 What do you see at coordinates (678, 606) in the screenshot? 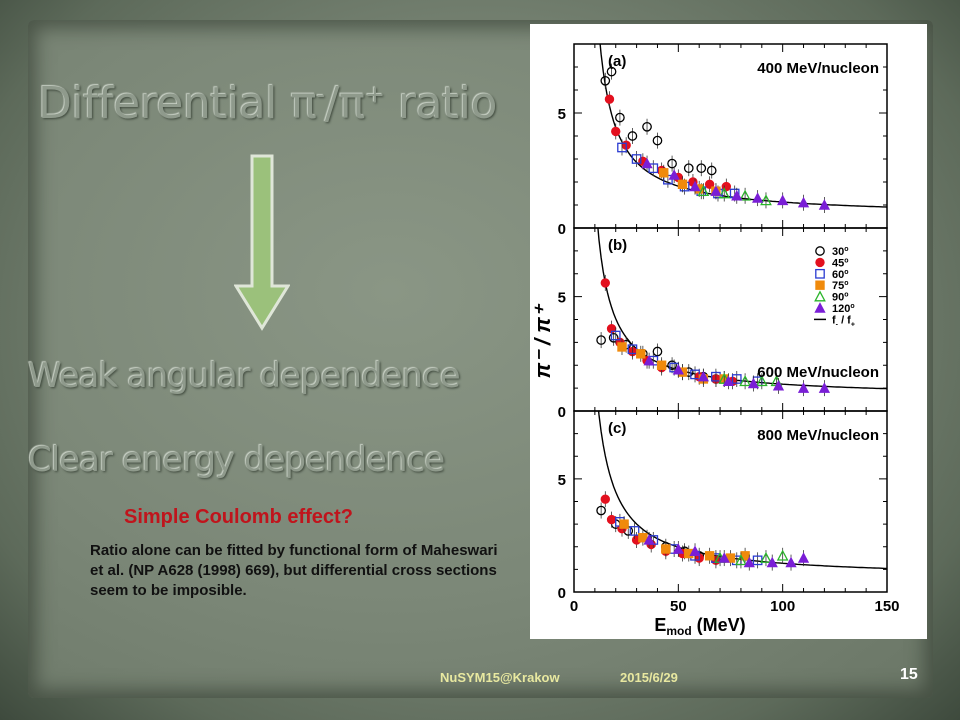
I see `x-tick-label: 50` at bounding box center [678, 606].